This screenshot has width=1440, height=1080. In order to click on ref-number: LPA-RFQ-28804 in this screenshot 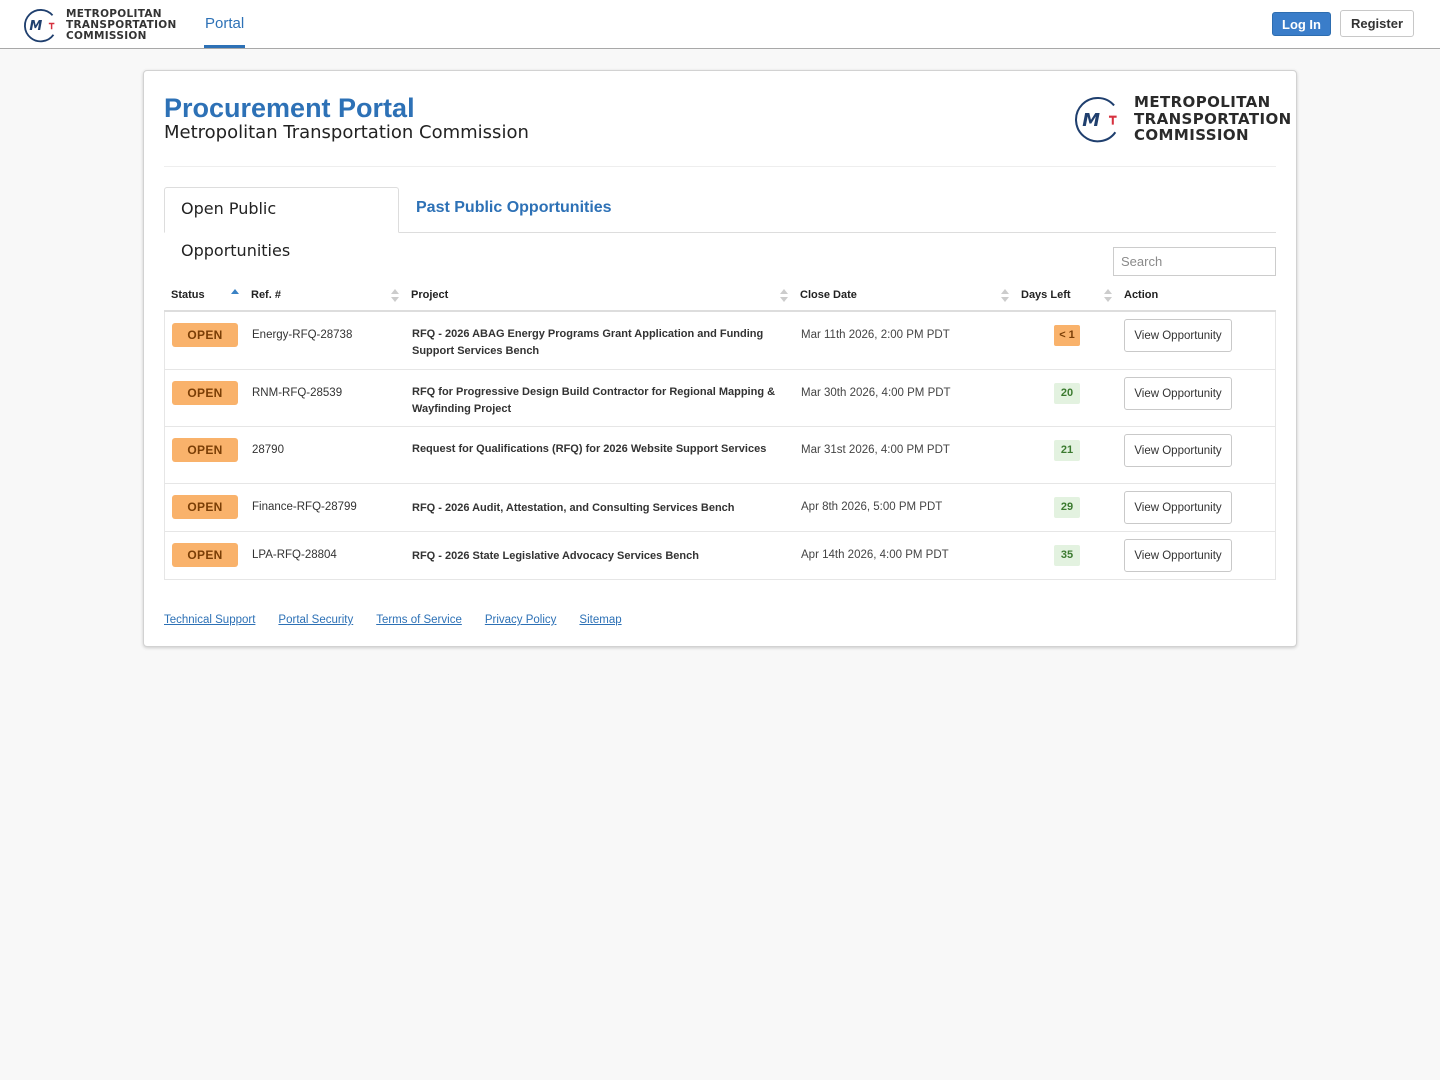, I will do `click(294, 555)`.